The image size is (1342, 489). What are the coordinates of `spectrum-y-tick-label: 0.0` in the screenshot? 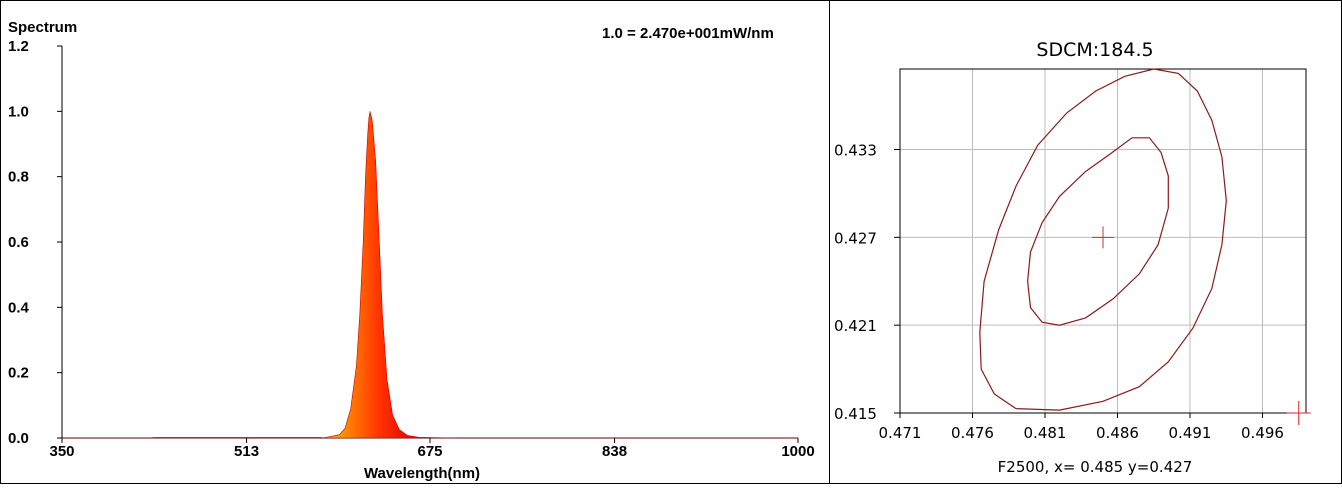 It's located at (18, 438).